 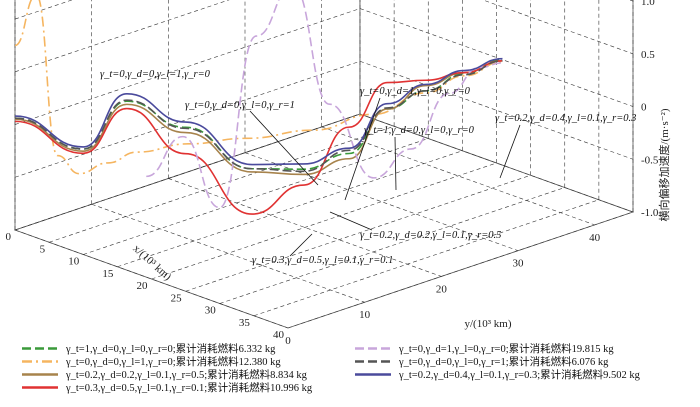 What do you see at coordinates (415, 91) in the screenshot?
I see `series-annotation: γ_t=0,γ_d=1,γ_l=0,γ_r=0` at bounding box center [415, 91].